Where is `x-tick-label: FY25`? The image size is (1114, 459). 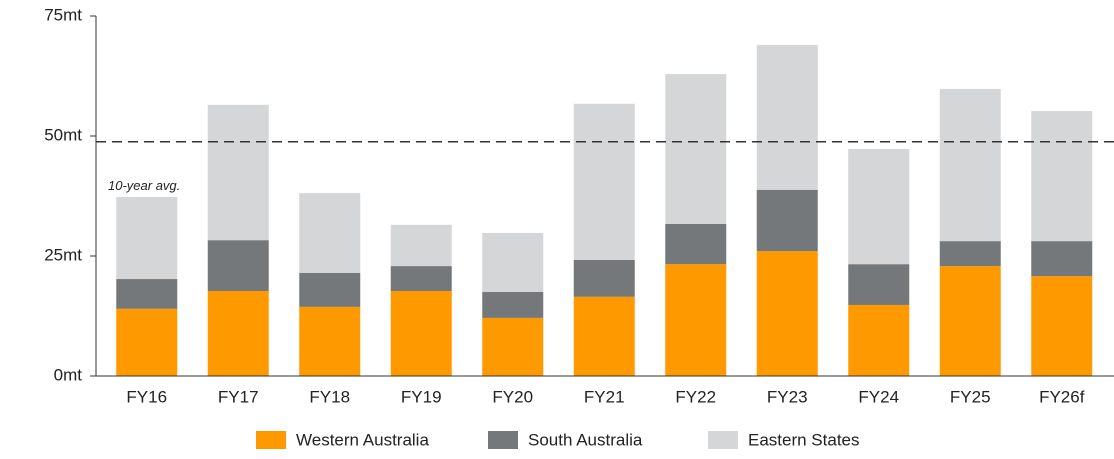 x-tick-label: FY25 is located at coordinates (970, 396).